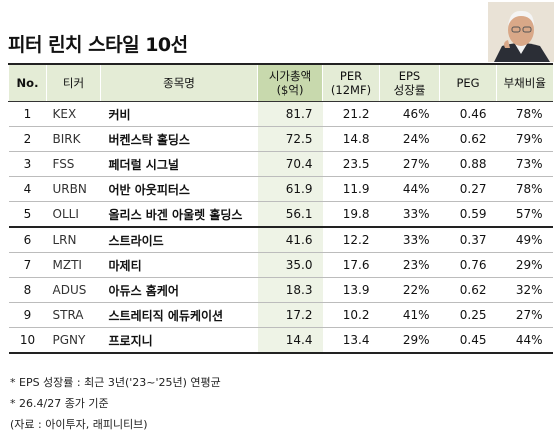 This screenshot has height=444, width=558. Describe the element at coordinates (409, 82) in the screenshot. I see `col-header-eps: EPS 성장률` at that location.